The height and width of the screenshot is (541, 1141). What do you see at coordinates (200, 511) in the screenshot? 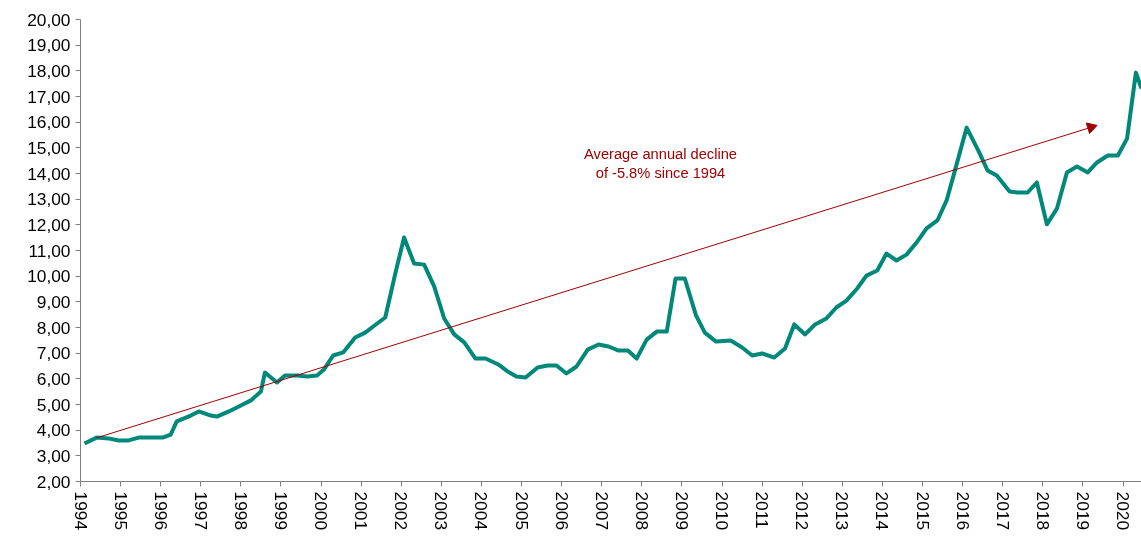
I see `x-tick-label: 1997` at bounding box center [200, 511].